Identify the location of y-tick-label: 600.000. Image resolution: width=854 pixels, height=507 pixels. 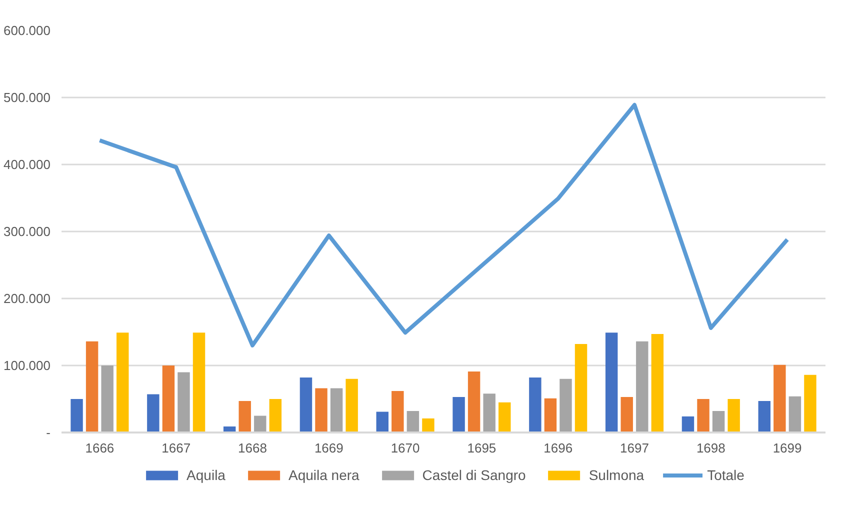
(27, 30).